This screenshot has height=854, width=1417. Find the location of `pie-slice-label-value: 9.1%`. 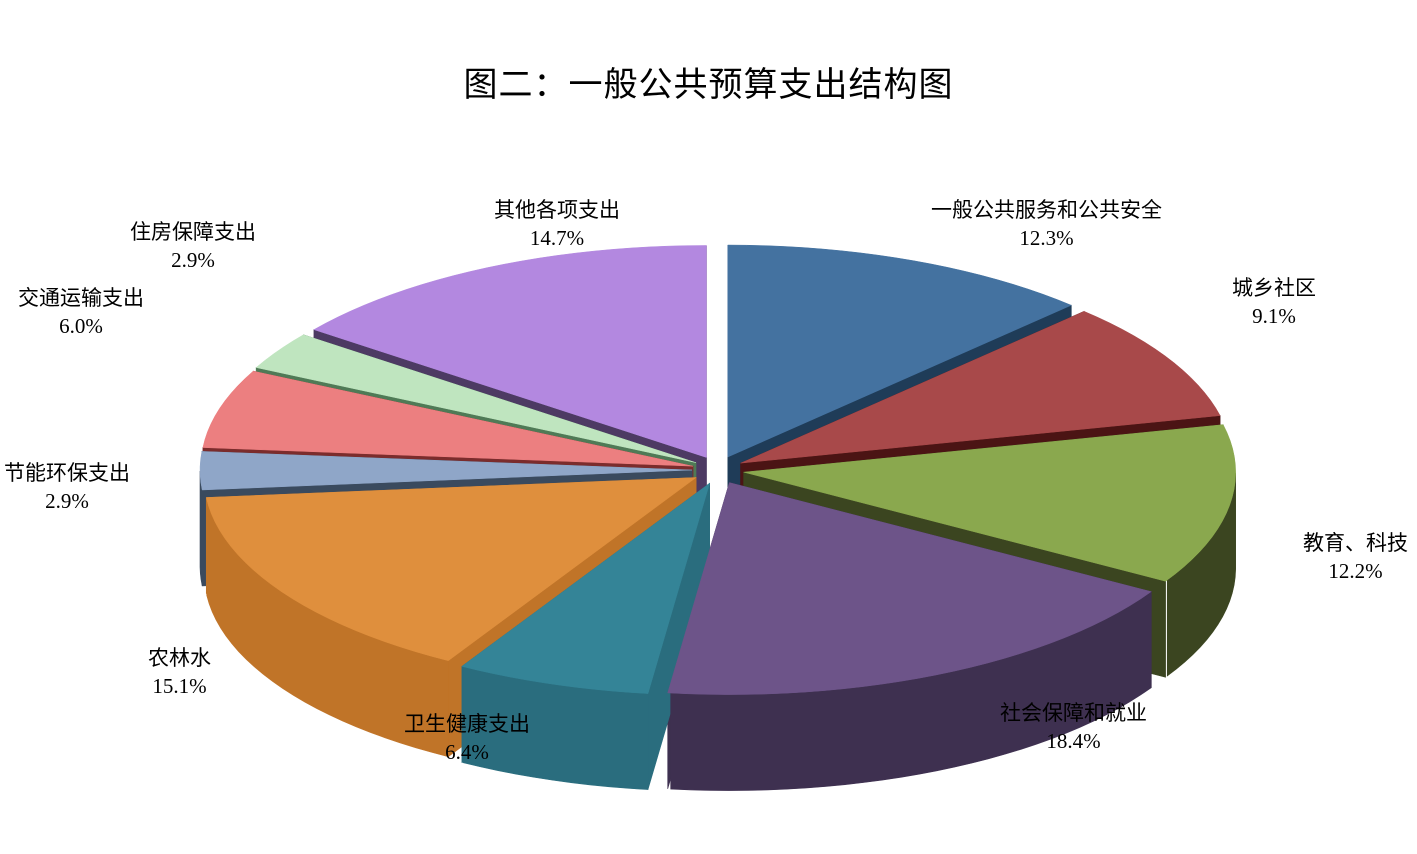

pie-slice-label-value: 9.1% is located at coordinates (1274, 316).